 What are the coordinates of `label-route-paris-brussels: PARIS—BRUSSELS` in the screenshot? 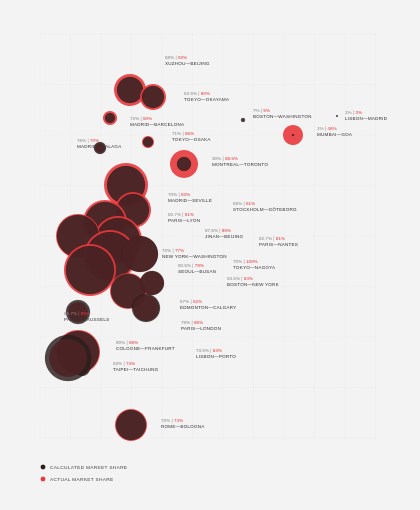 It's located at (86, 319).